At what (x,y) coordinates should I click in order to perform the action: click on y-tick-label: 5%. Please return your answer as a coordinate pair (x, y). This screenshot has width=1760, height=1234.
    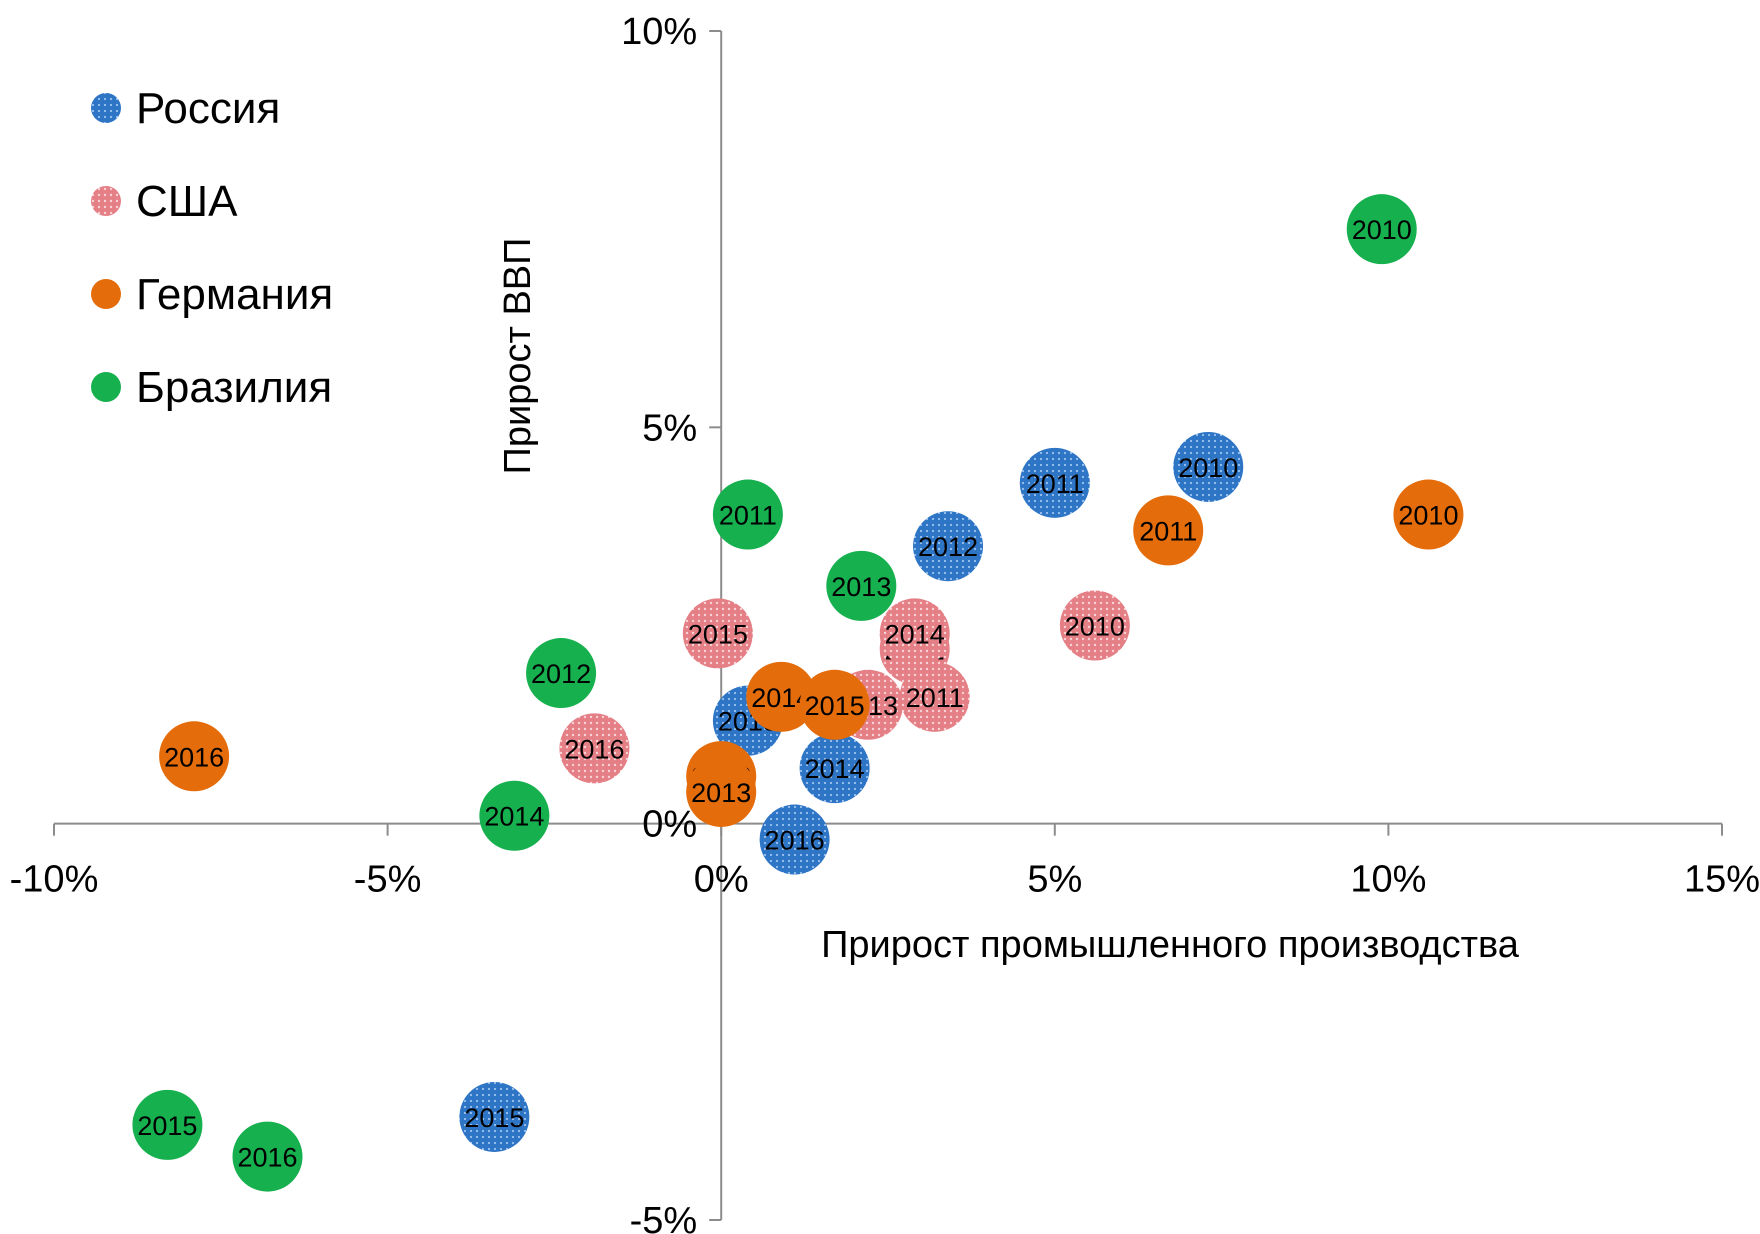
    Looking at the image, I should click on (669, 428).